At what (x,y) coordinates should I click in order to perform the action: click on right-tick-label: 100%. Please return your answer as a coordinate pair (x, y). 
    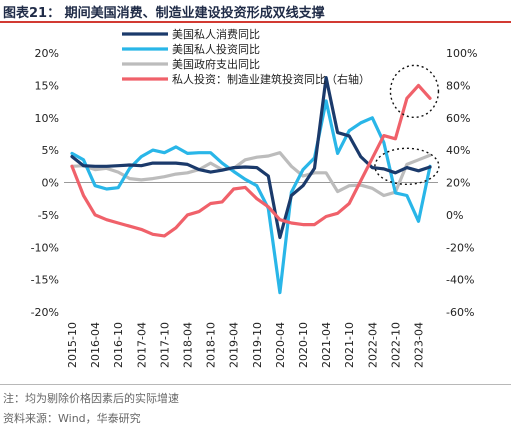
    Looking at the image, I should click on (461, 53).